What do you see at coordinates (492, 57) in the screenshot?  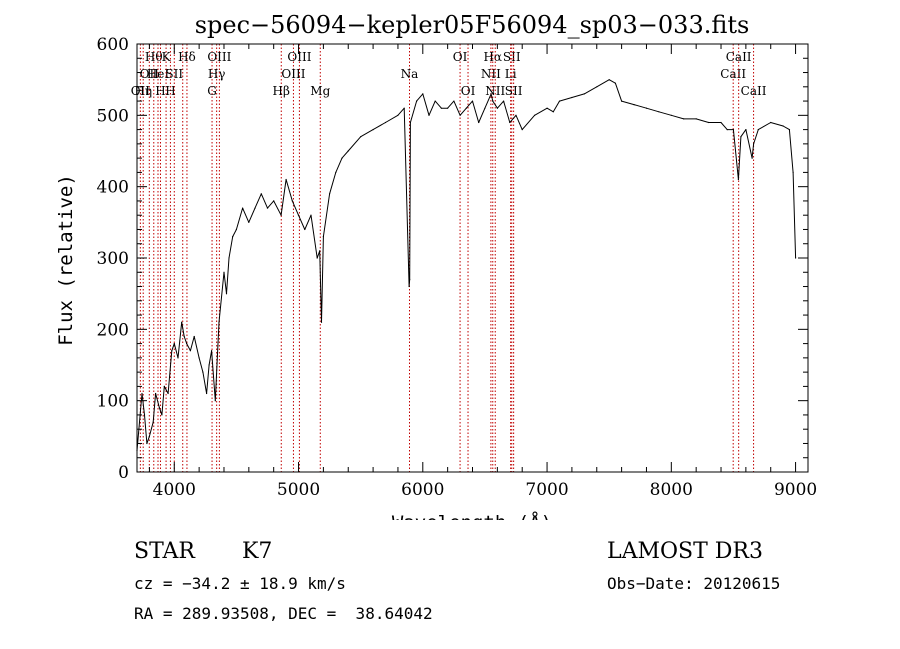 I see `line-label-22: Hα` at bounding box center [492, 57].